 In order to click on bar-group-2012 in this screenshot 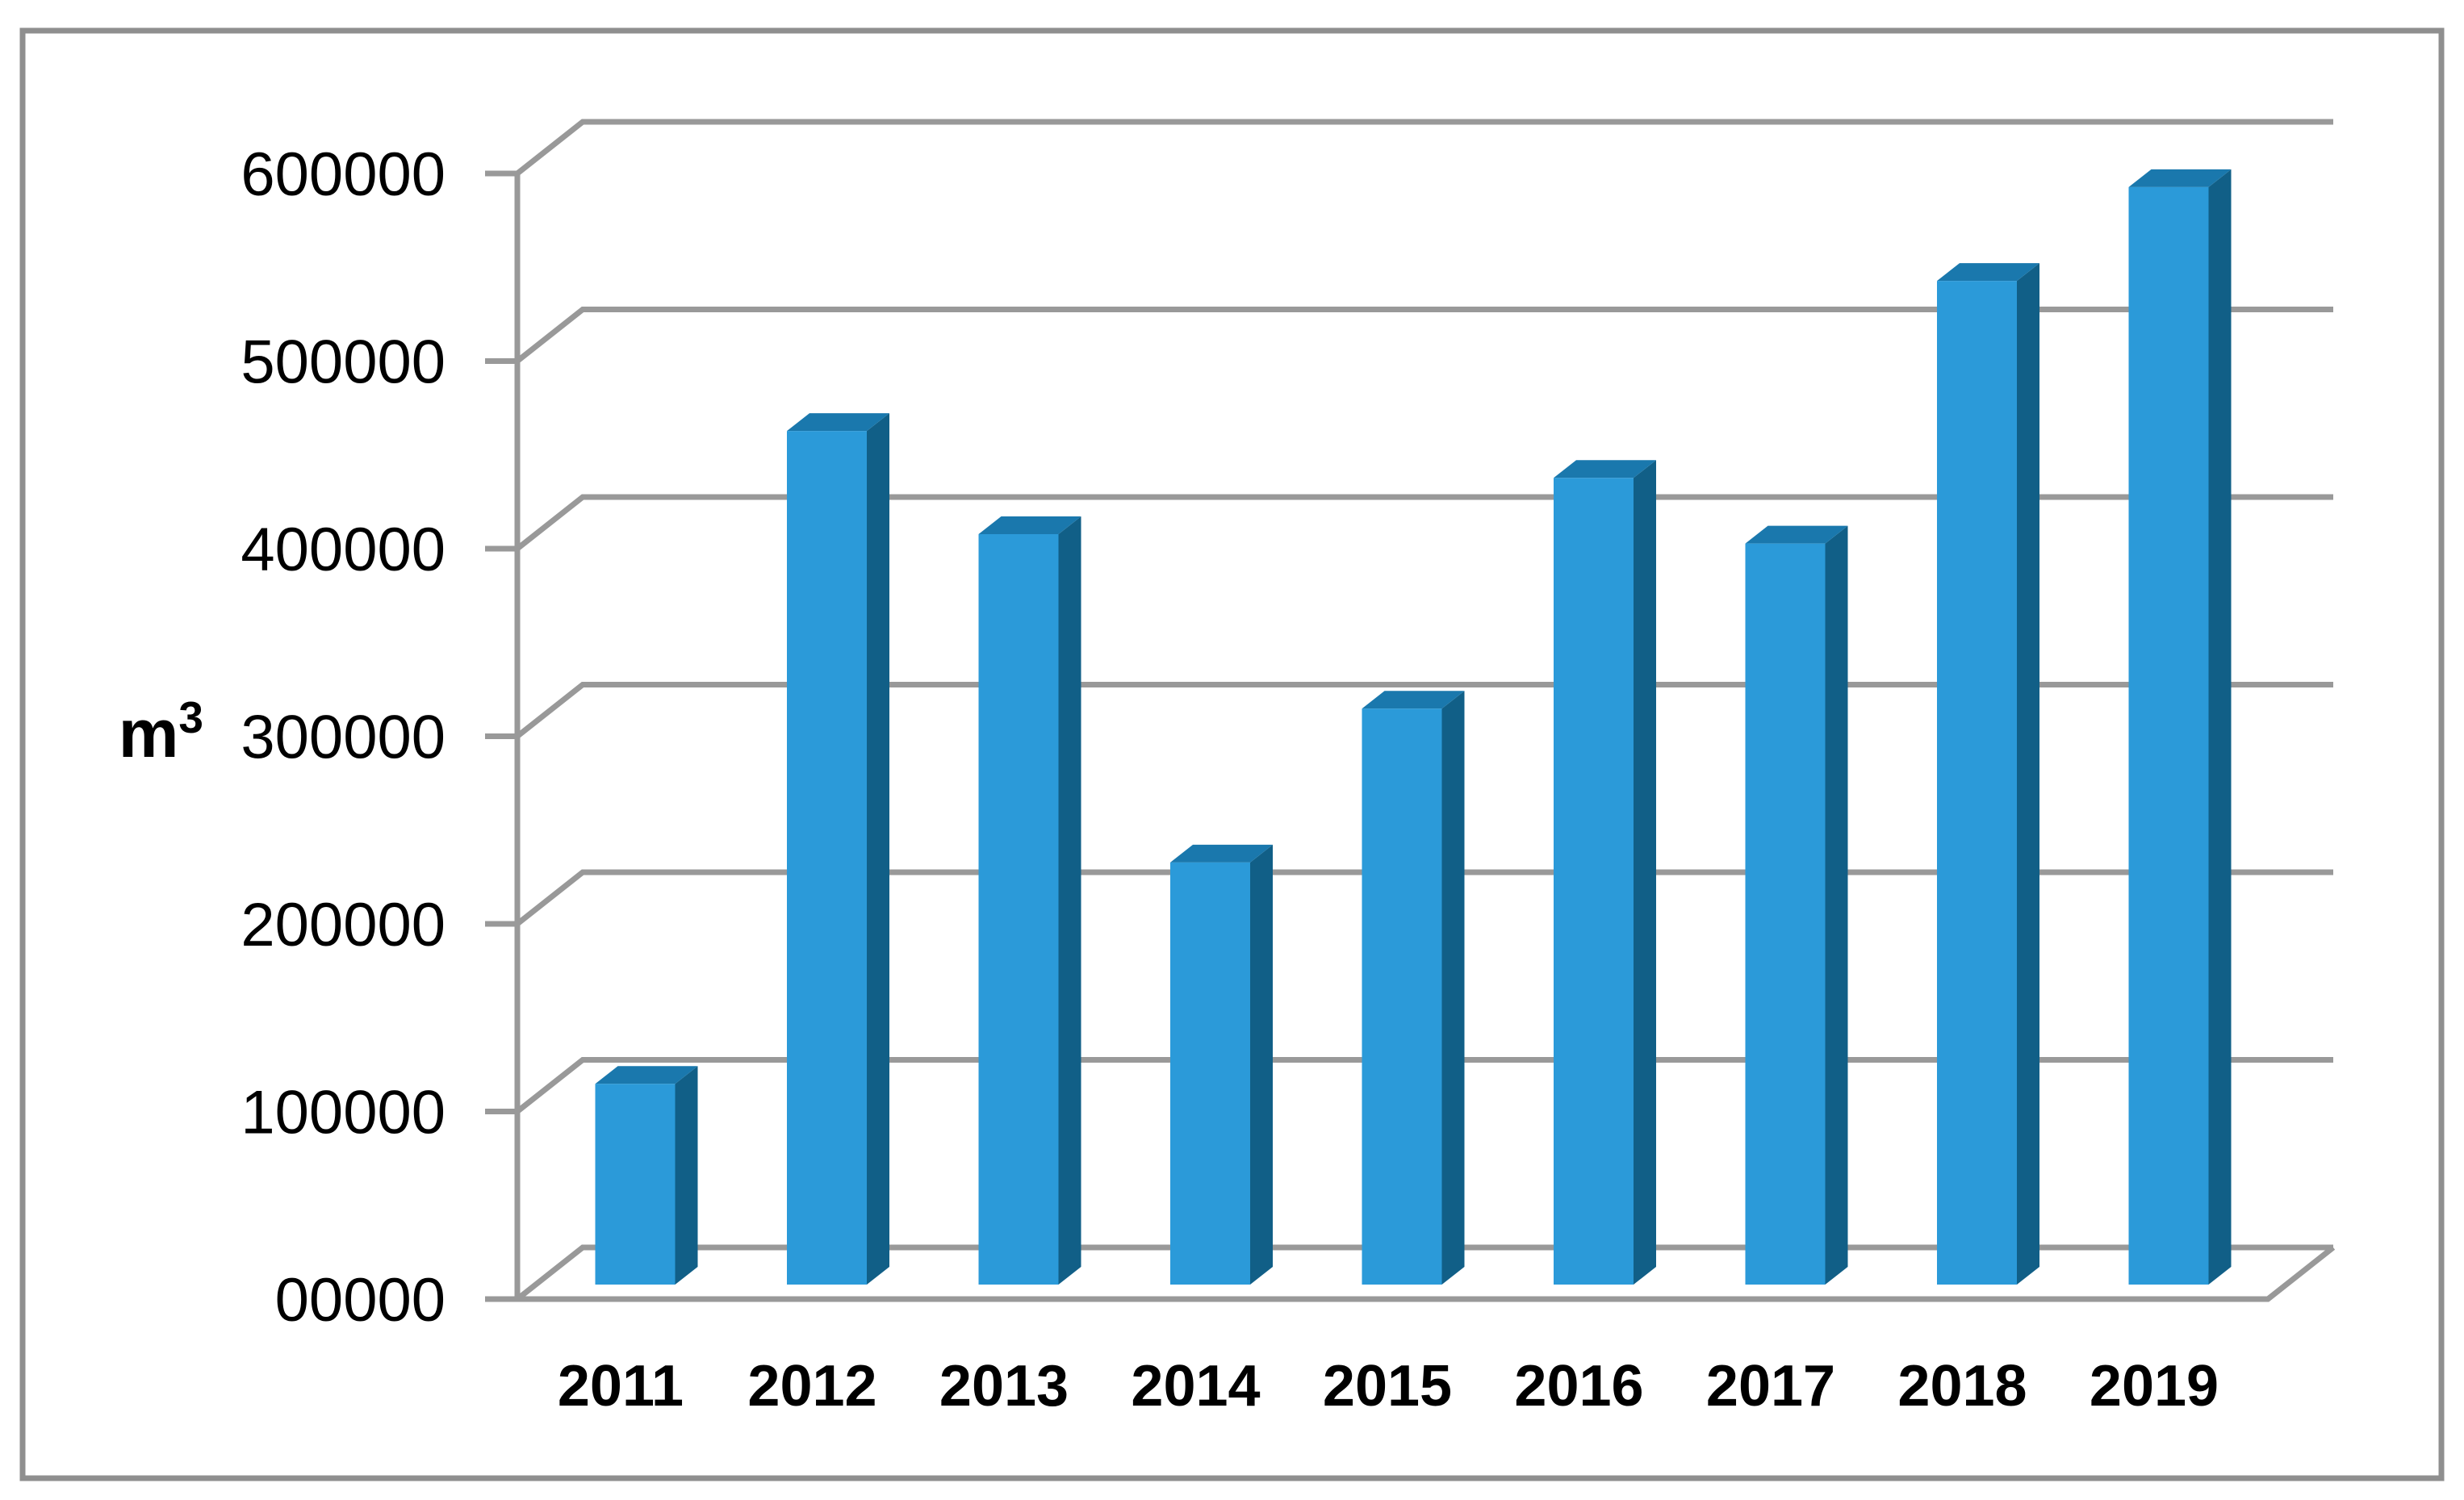, I will do `click(838, 849)`.